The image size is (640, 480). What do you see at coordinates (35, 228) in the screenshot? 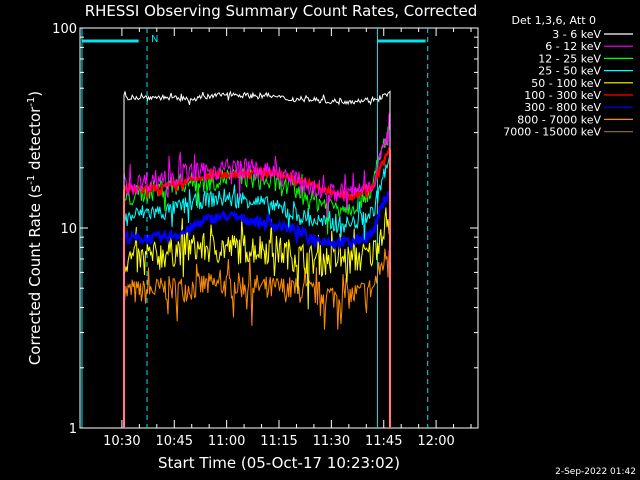
I see `y-axis-label: Corrected Count Rate (s-1 detector-1)` at bounding box center [35, 228].